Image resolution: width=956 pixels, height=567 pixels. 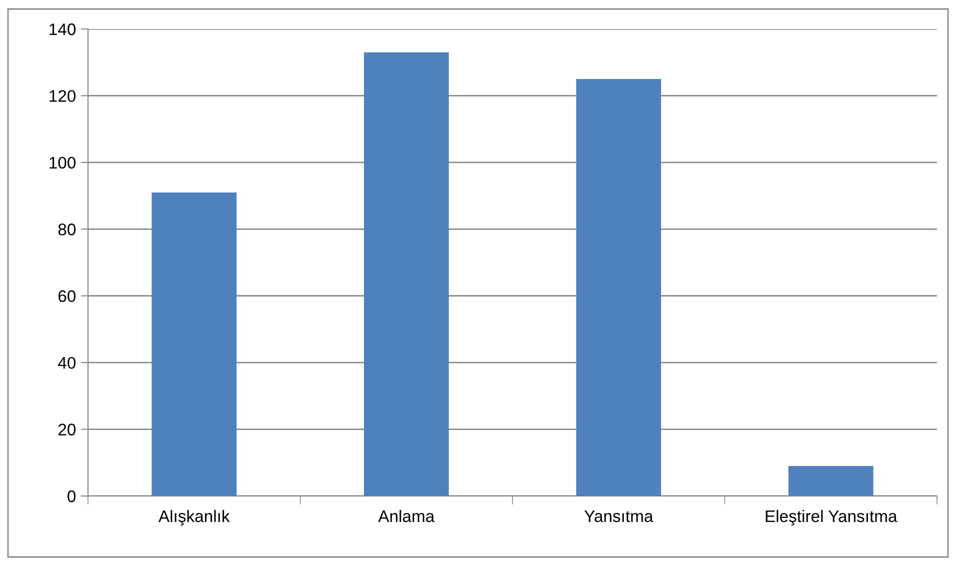 I want to click on y-tick-label: 40, so click(x=67, y=362).